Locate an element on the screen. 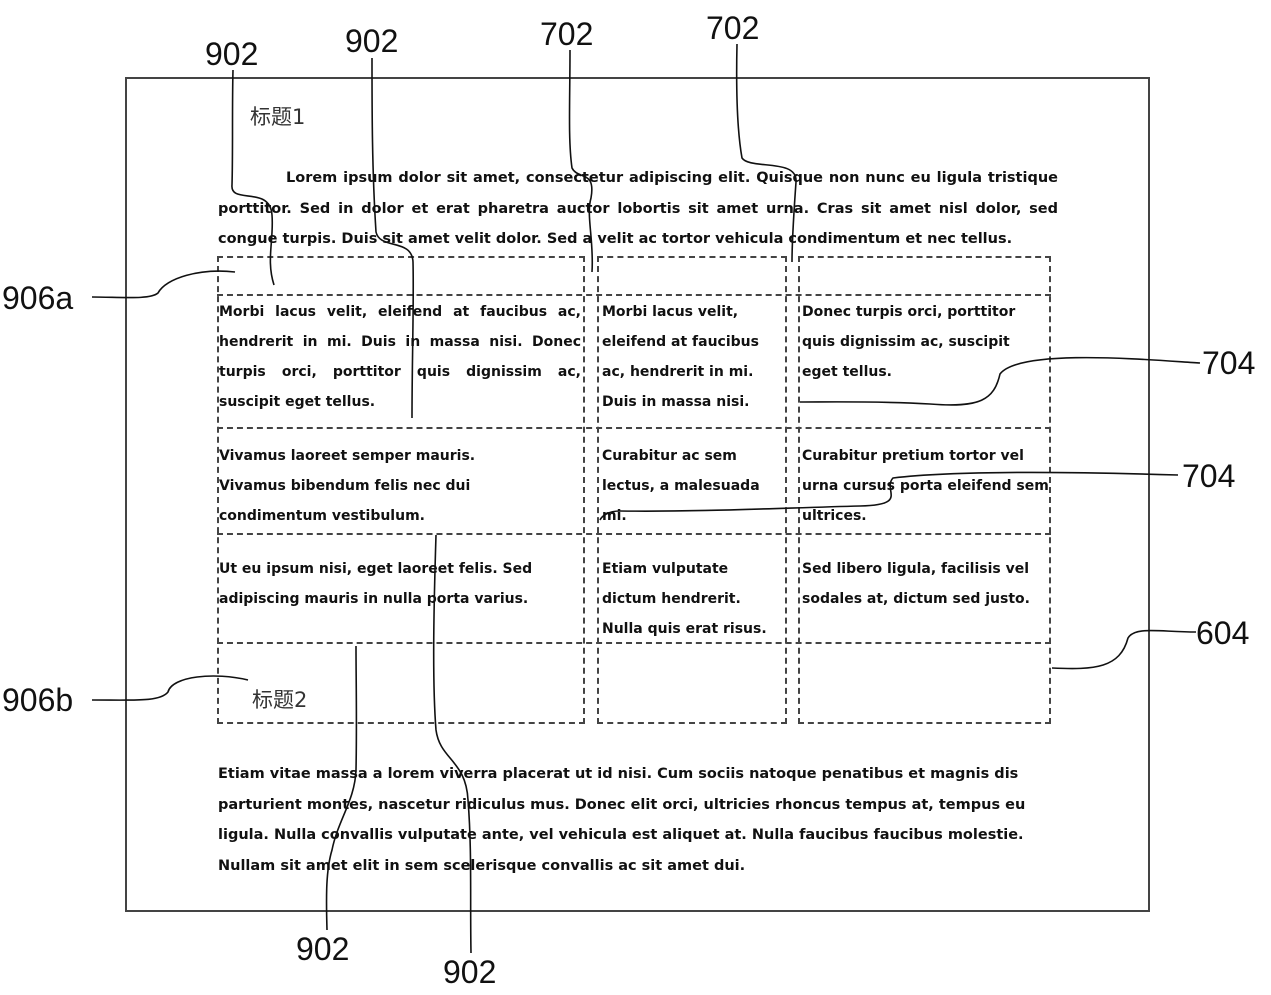 Image resolution: width=1271 pixels, height=995 pixels. ref-label-906b: 906b is located at coordinates (38, 700).